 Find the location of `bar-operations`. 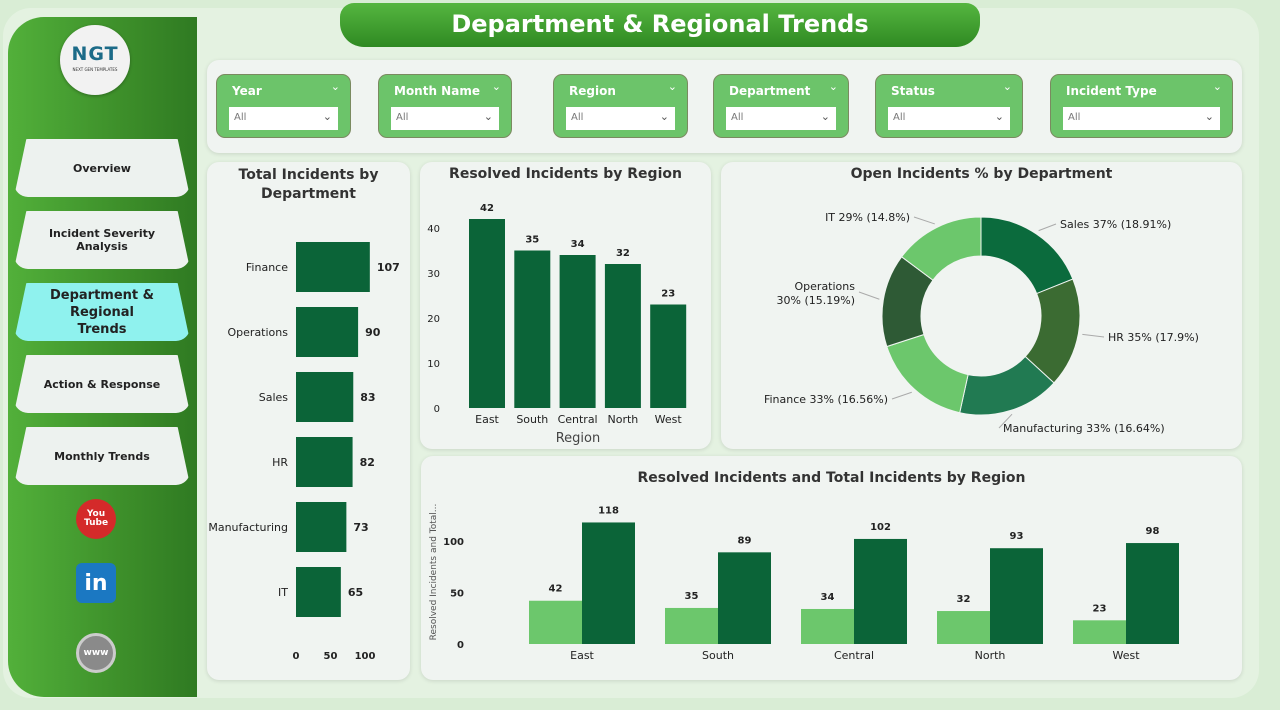

bar-operations is located at coordinates (327, 332).